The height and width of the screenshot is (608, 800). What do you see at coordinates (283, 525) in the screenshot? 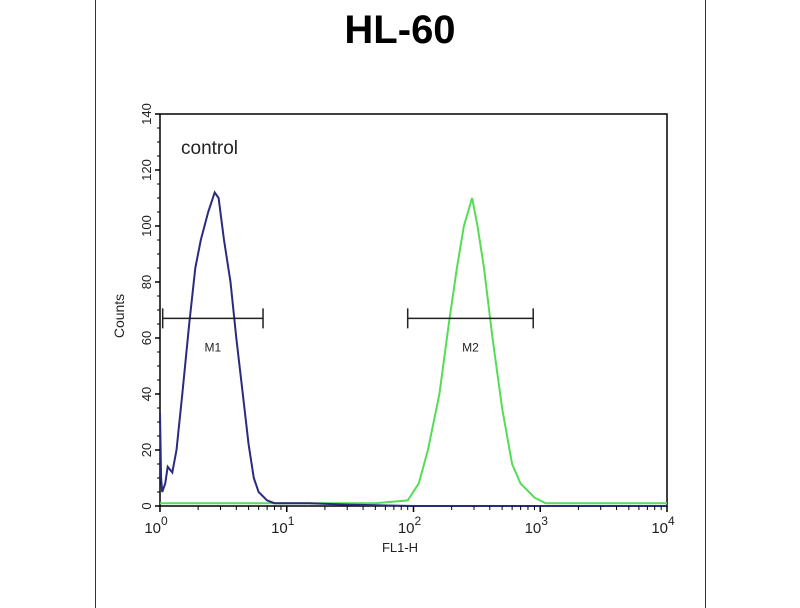
I see `x-tick-label: 10¹` at bounding box center [283, 525].